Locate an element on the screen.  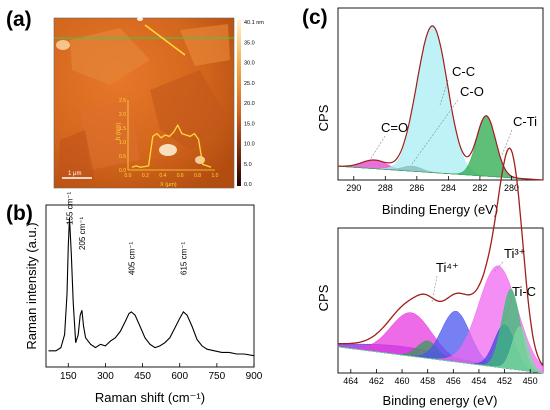
annotation-c-o: C-O is located at coordinates (472, 91).